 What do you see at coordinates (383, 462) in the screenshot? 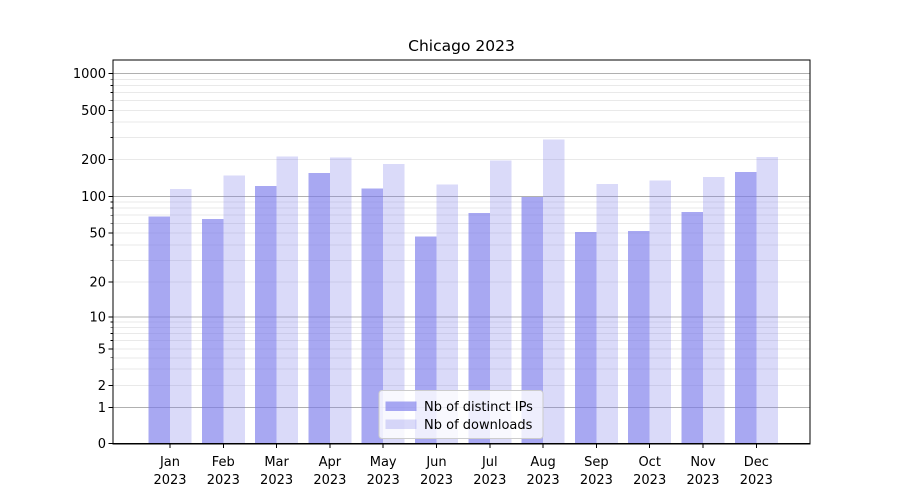
I see `x-tick-label-month: May` at bounding box center [383, 462].